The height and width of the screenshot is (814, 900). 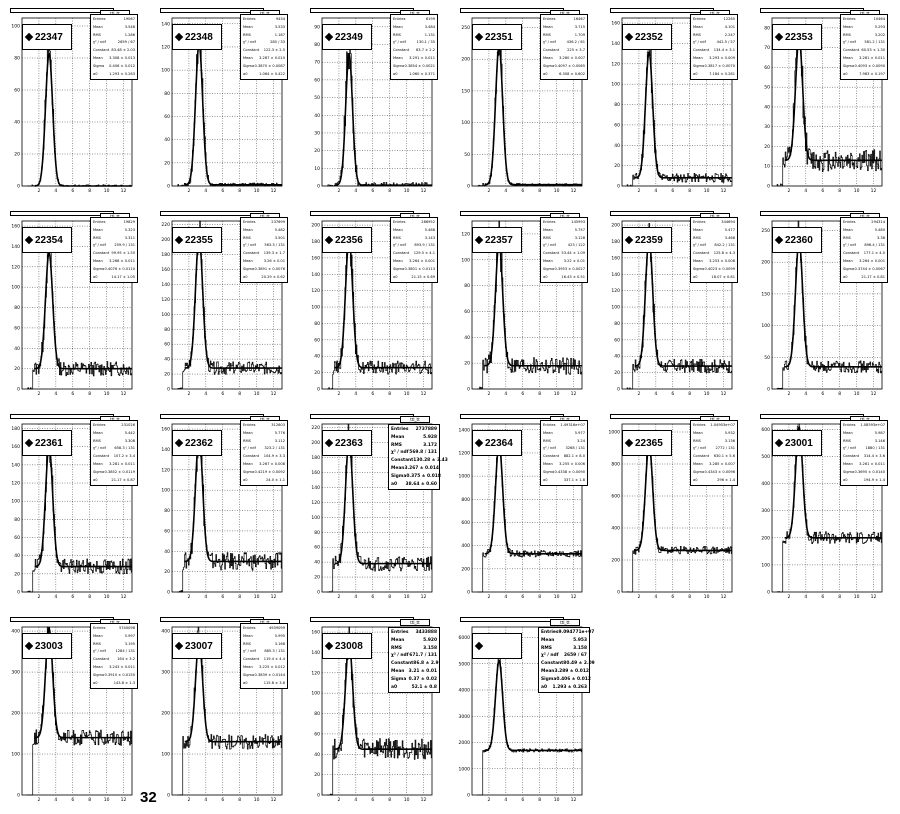 What do you see at coordinates (422, 57) in the screenshot?
I see `stats-value: 3.291 ± 0.011` at bounding box center [422, 57].